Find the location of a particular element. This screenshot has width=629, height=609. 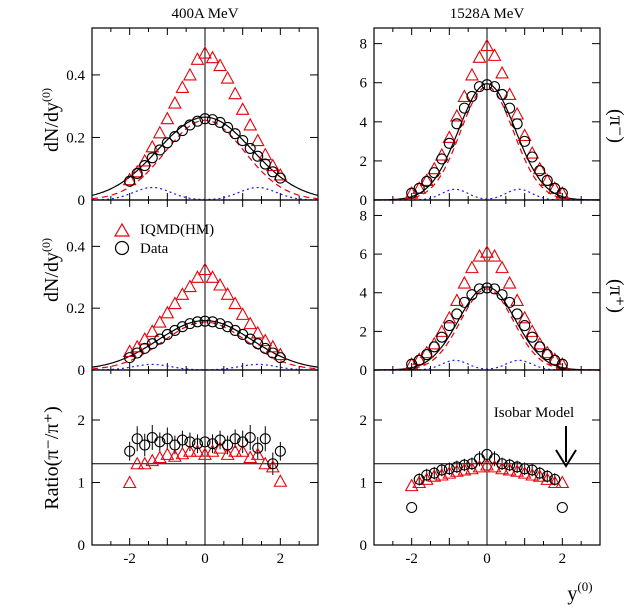

right-label-top: (π⁻) is located at coordinates (616, 126).